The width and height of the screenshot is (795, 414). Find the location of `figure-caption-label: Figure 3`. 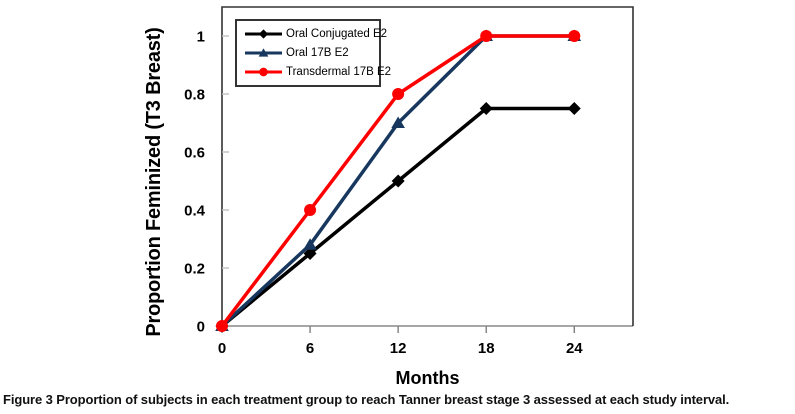

figure-caption-label: Figure 3 is located at coordinates (28, 399).